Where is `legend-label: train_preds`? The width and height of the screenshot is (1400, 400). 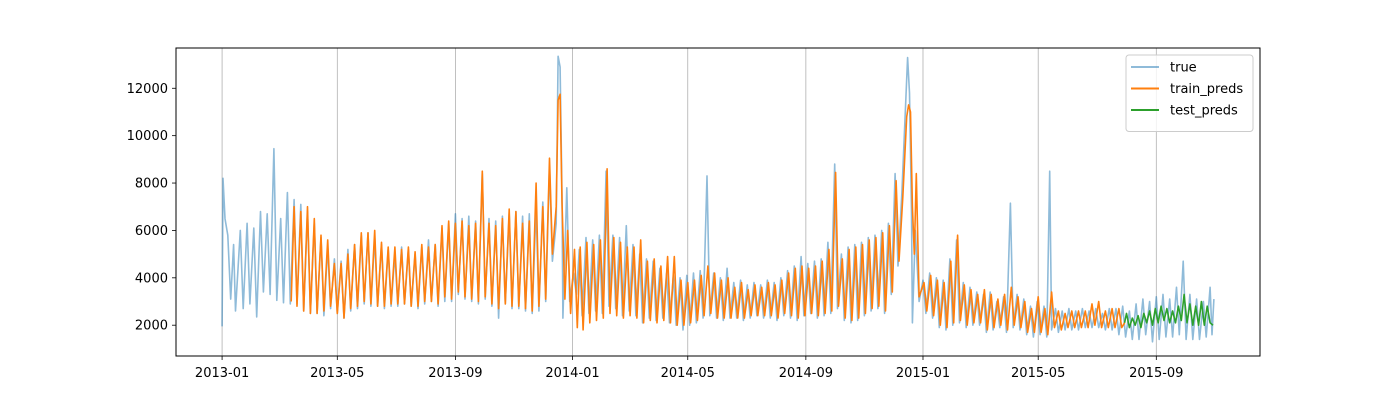 legend-label: train_preds is located at coordinates (1206, 89).